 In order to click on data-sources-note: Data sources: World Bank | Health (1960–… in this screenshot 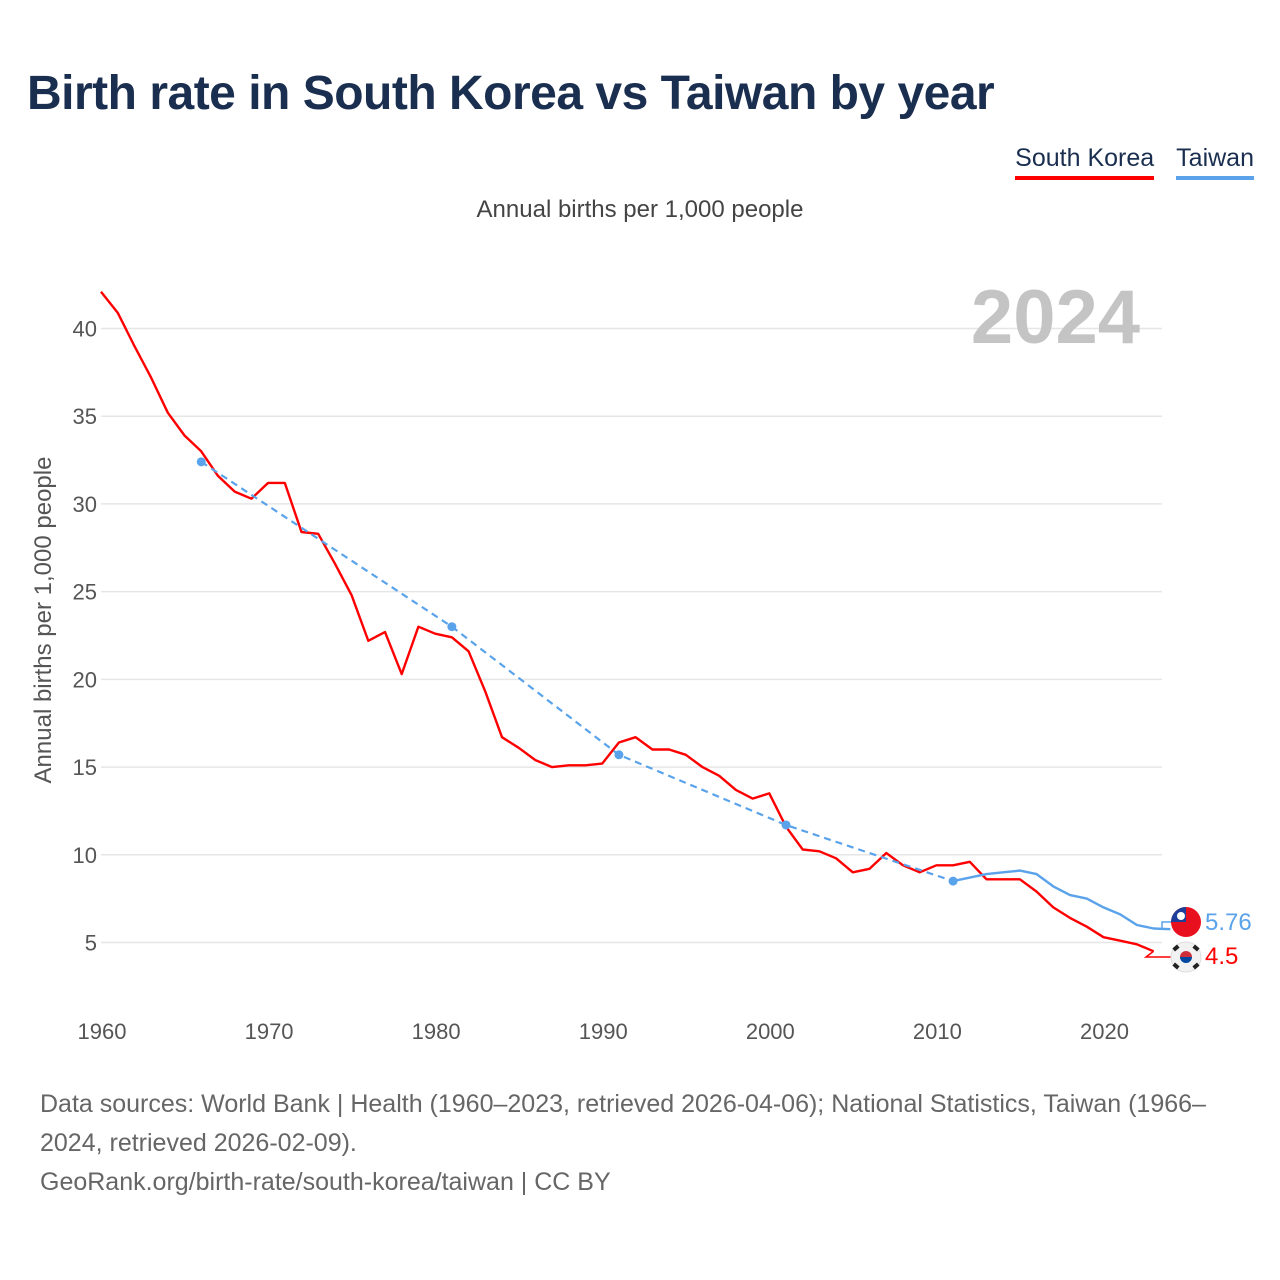, I will do `click(623, 1123)`.